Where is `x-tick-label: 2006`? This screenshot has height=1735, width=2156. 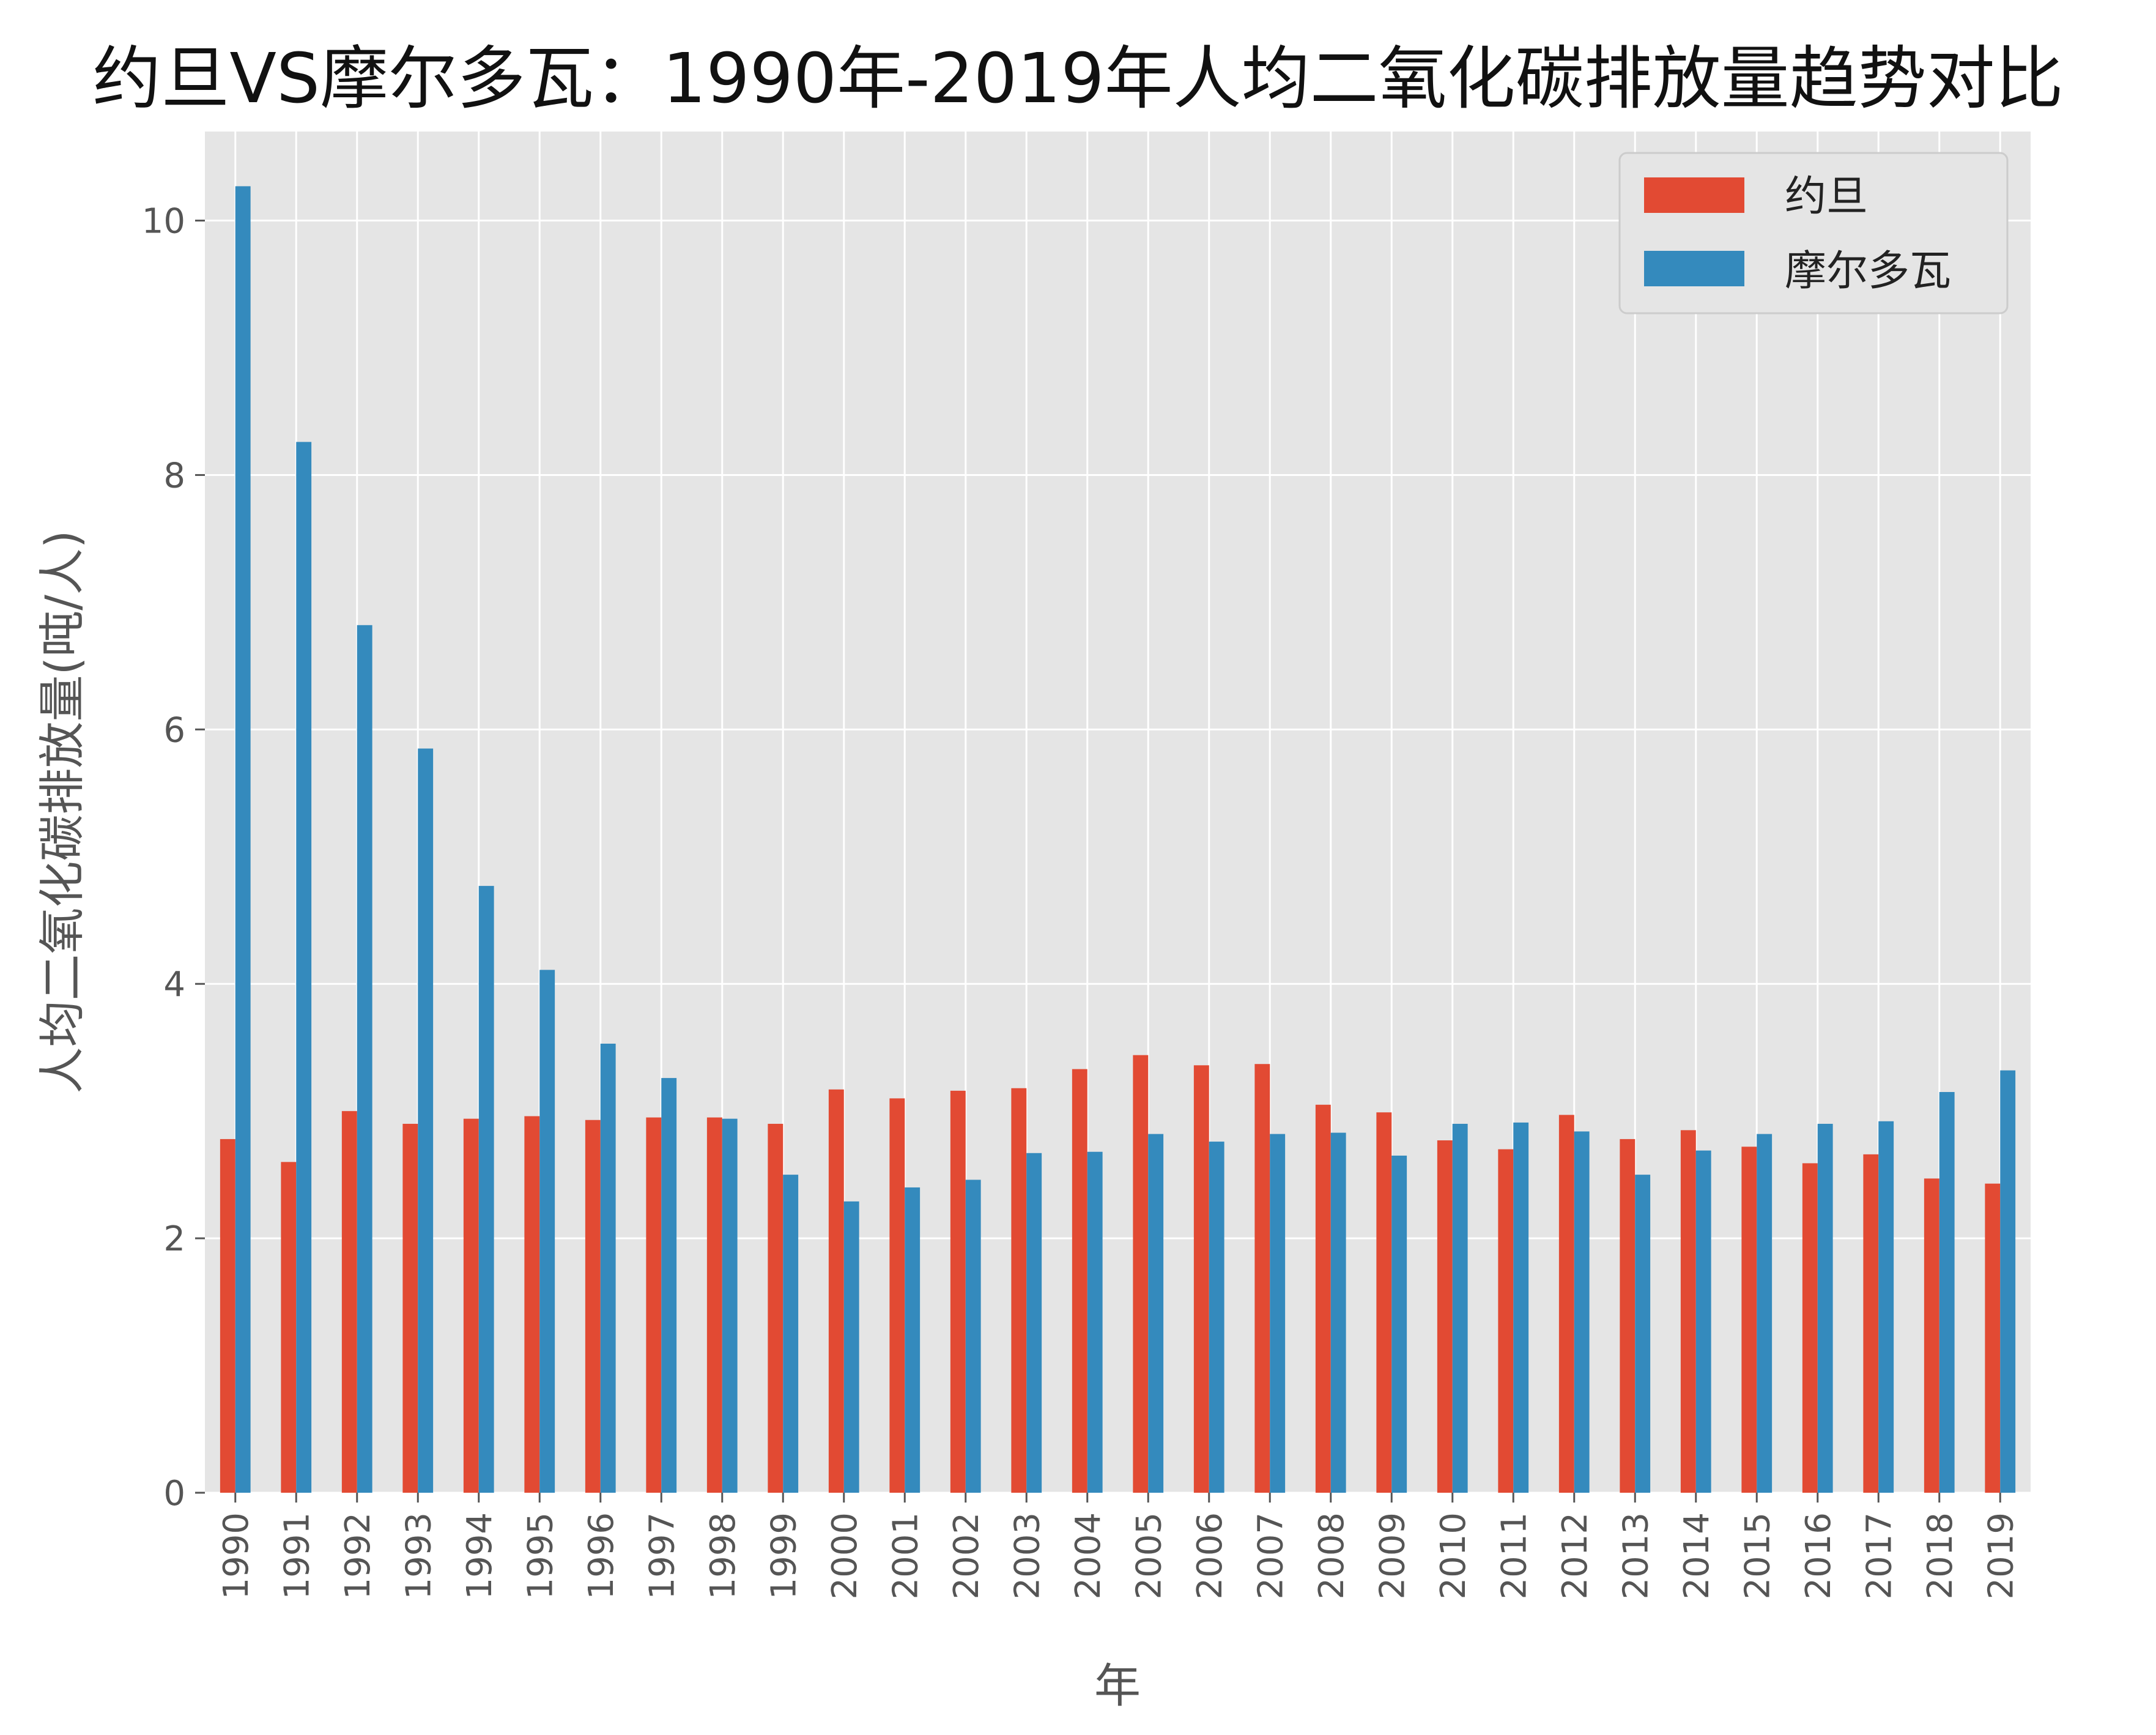 x-tick-label: 2006 is located at coordinates (1210, 1556).